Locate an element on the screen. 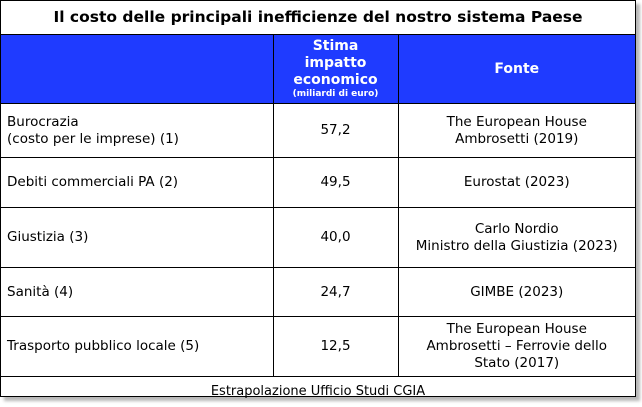  row-source-line1: Carlo Nordio is located at coordinates (516, 228).